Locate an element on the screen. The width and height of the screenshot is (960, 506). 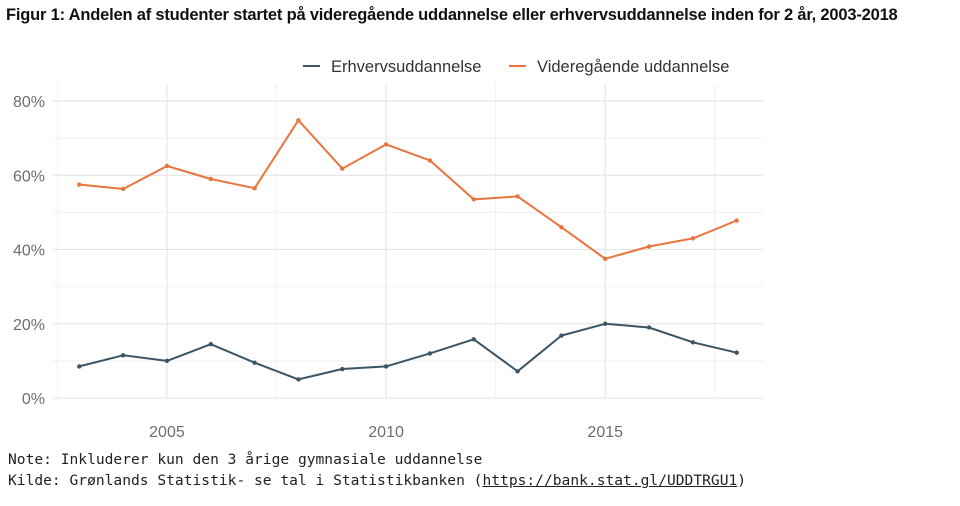
x-tick-label: 2005 is located at coordinates (167, 432).